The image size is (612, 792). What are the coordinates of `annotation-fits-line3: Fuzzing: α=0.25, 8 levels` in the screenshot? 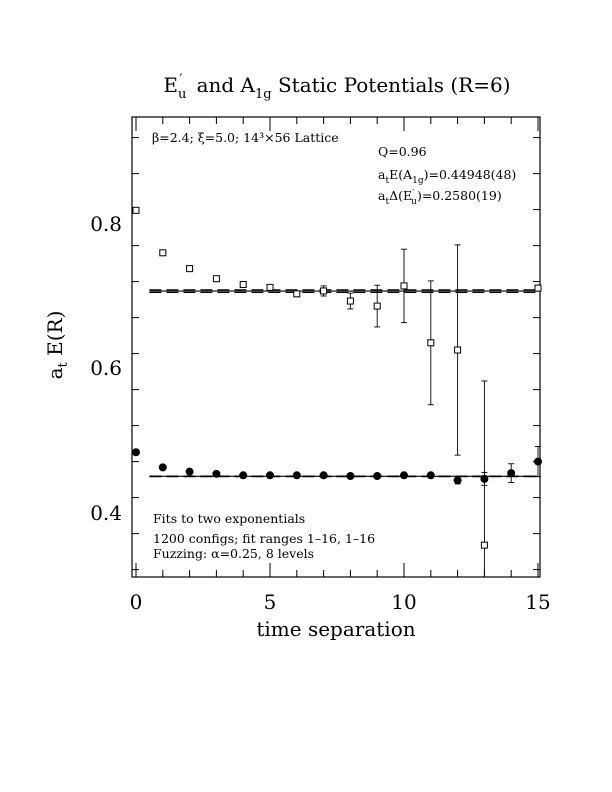 It's located at (233, 553).